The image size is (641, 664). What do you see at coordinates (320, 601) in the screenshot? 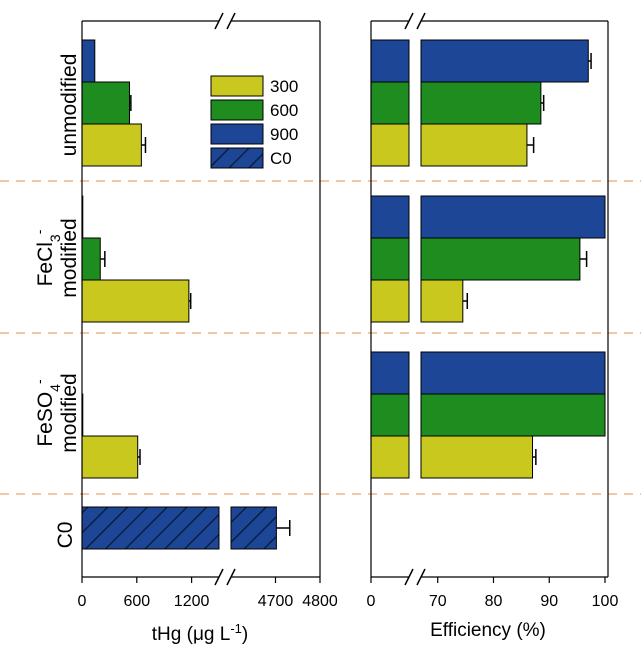
I see `tick-label-thg: 4800` at bounding box center [320, 601].